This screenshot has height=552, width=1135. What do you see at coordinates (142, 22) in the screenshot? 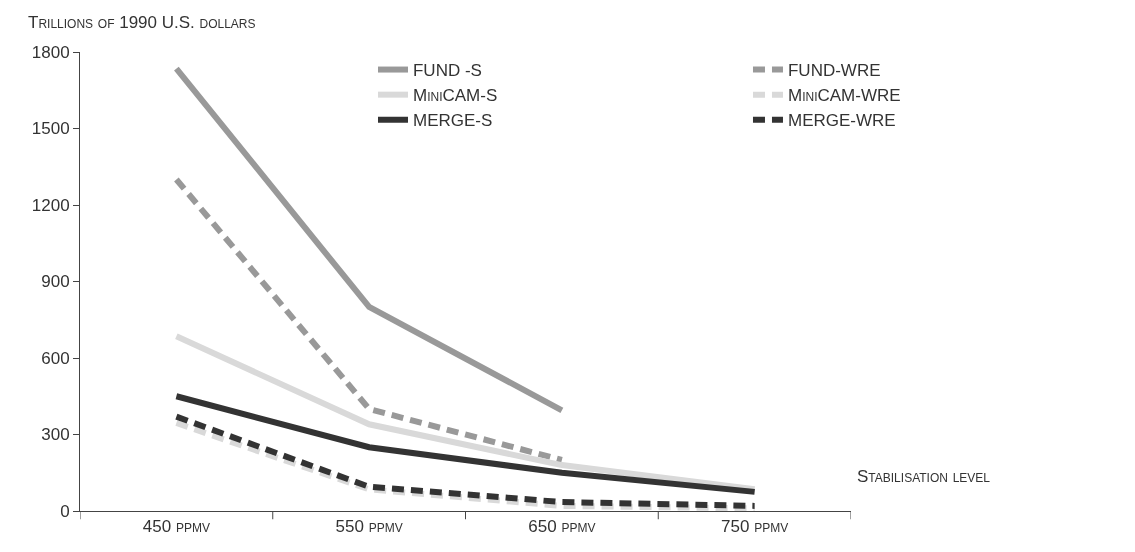
I see `y-axis-title: Trillions of 1990 U.S. dollars` at bounding box center [142, 22].